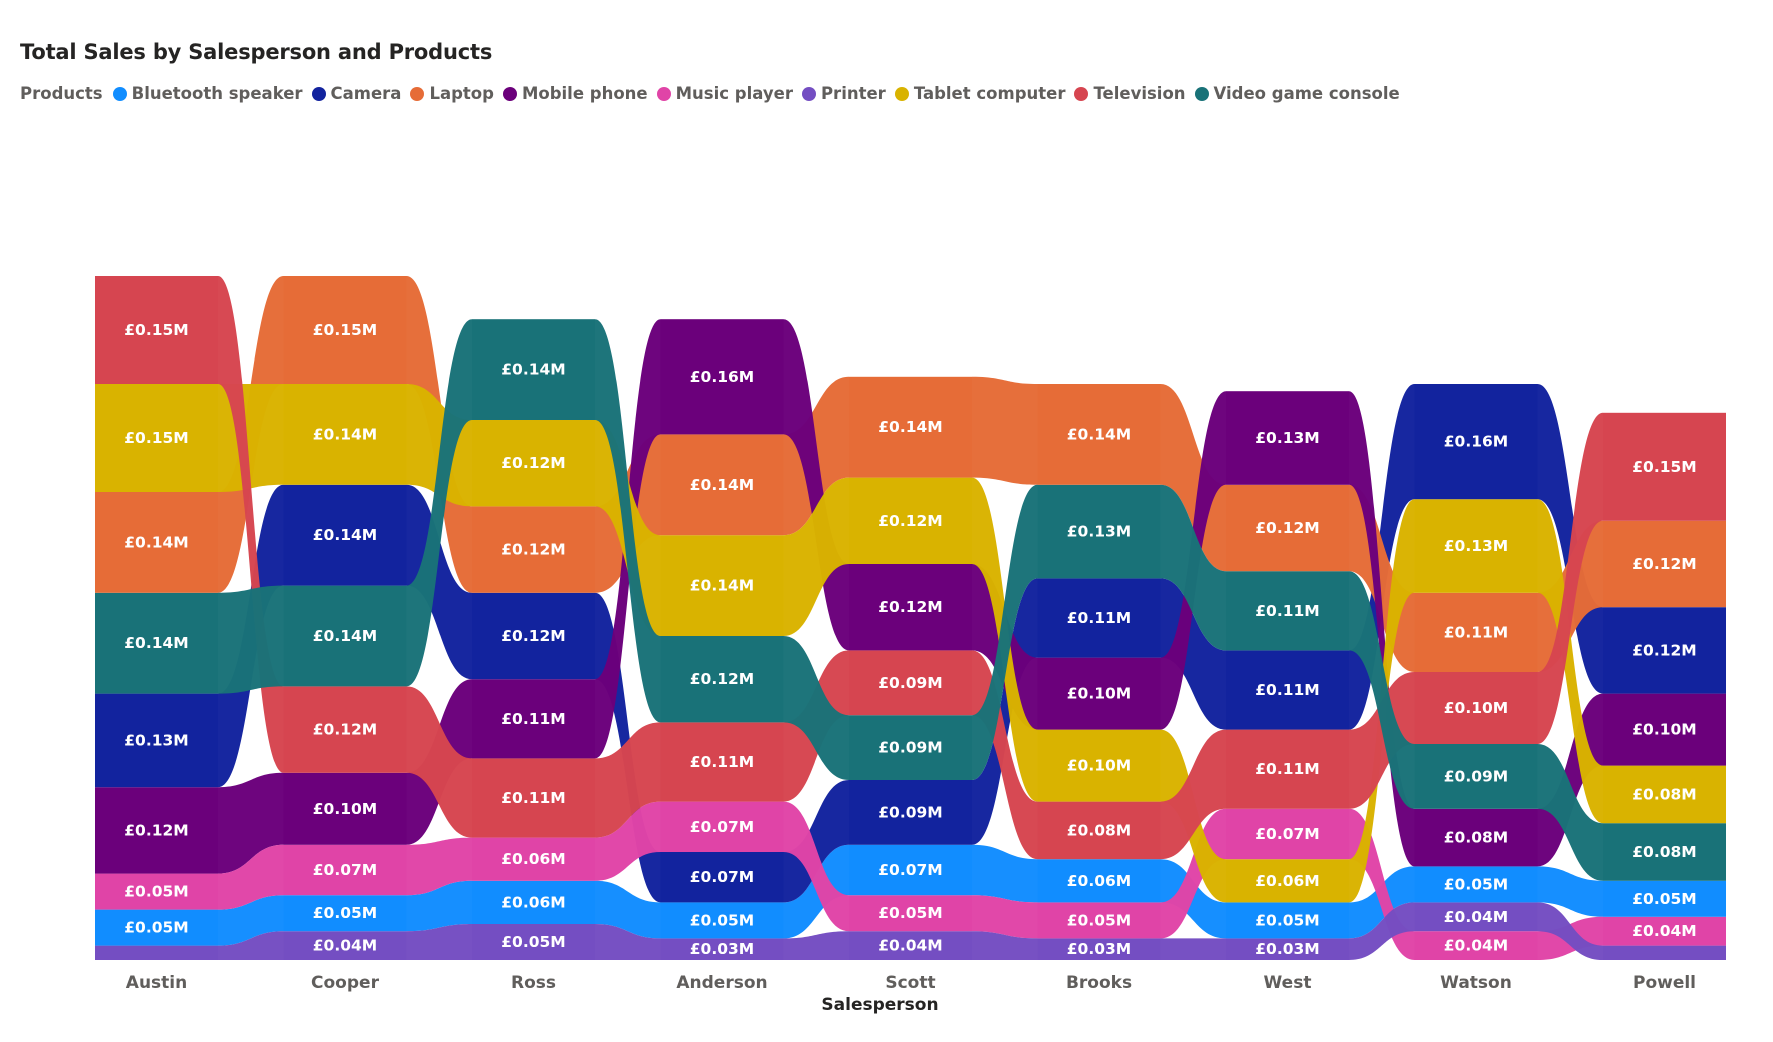 This screenshot has height=1042, width=1773. What do you see at coordinates (724, 93) in the screenshot?
I see `legend-item-music-player: Music player` at bounding box center [724, 93].